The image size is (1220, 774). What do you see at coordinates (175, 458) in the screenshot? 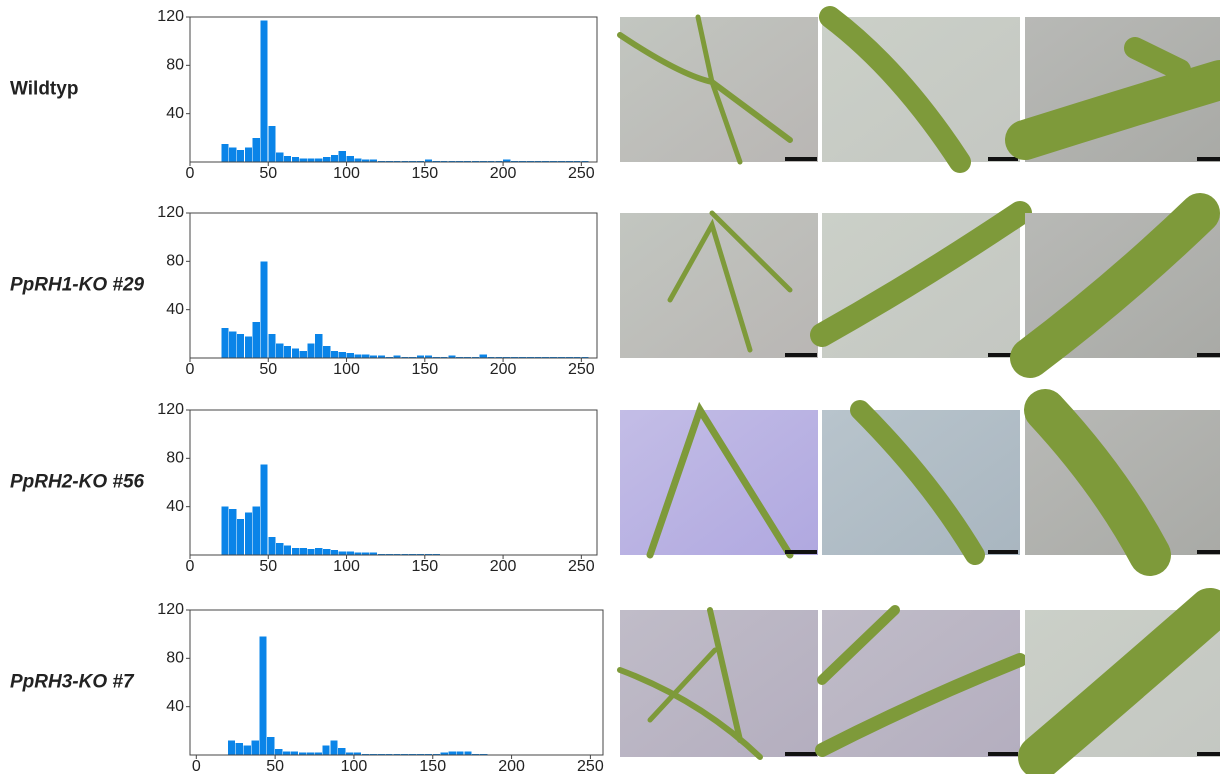
I see `y-tick-label: 80` at bounding box center [175, 458].